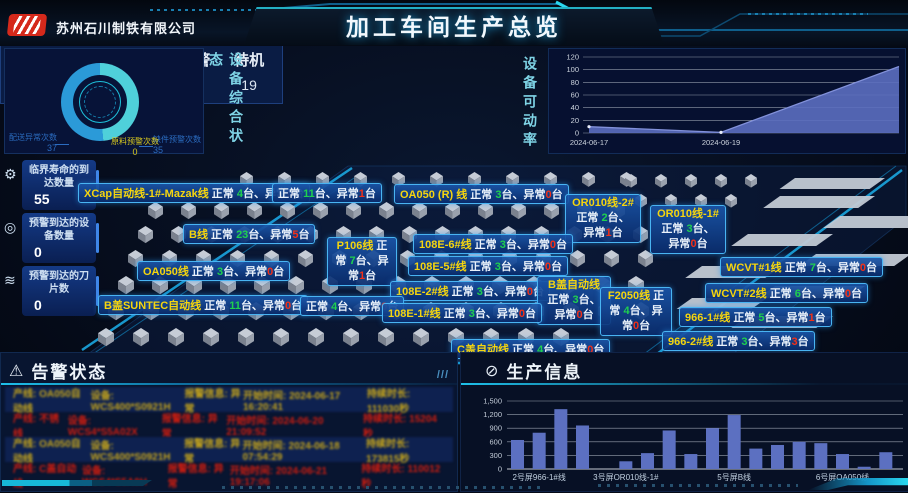  What do you see at coordinates (27, 25) in the screenshot?
I see `company-logo` at bounding box center [27, 25].